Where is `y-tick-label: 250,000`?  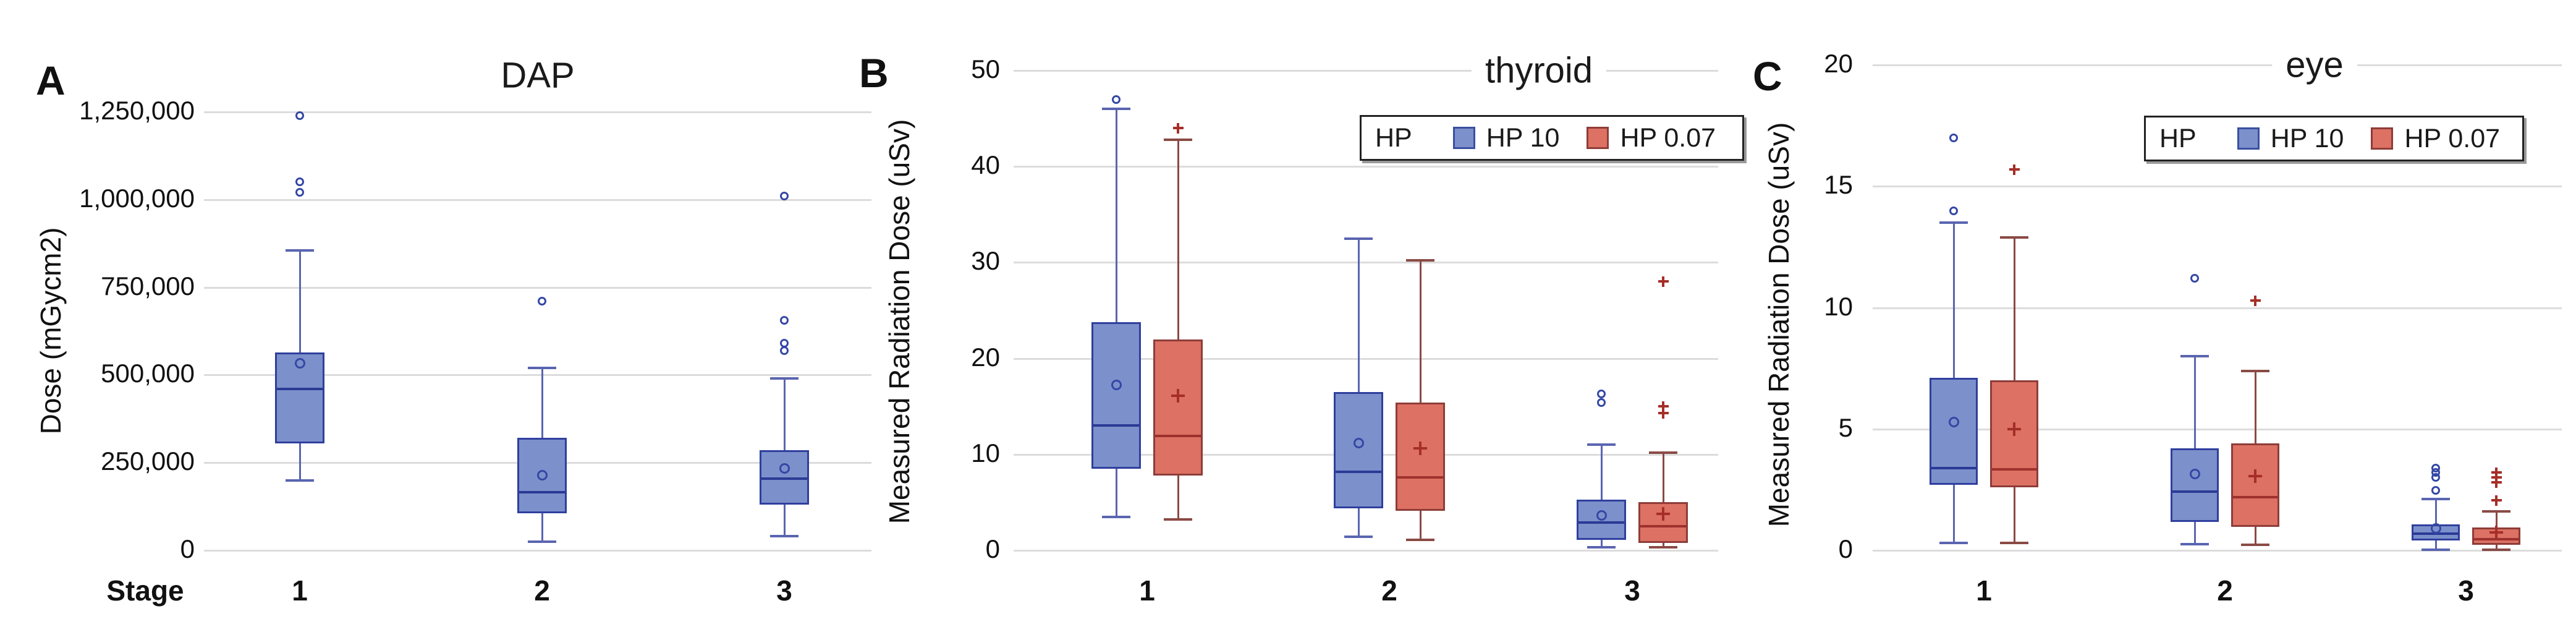
y-tick-label: 250,000 is located at coordinates (148, 461).